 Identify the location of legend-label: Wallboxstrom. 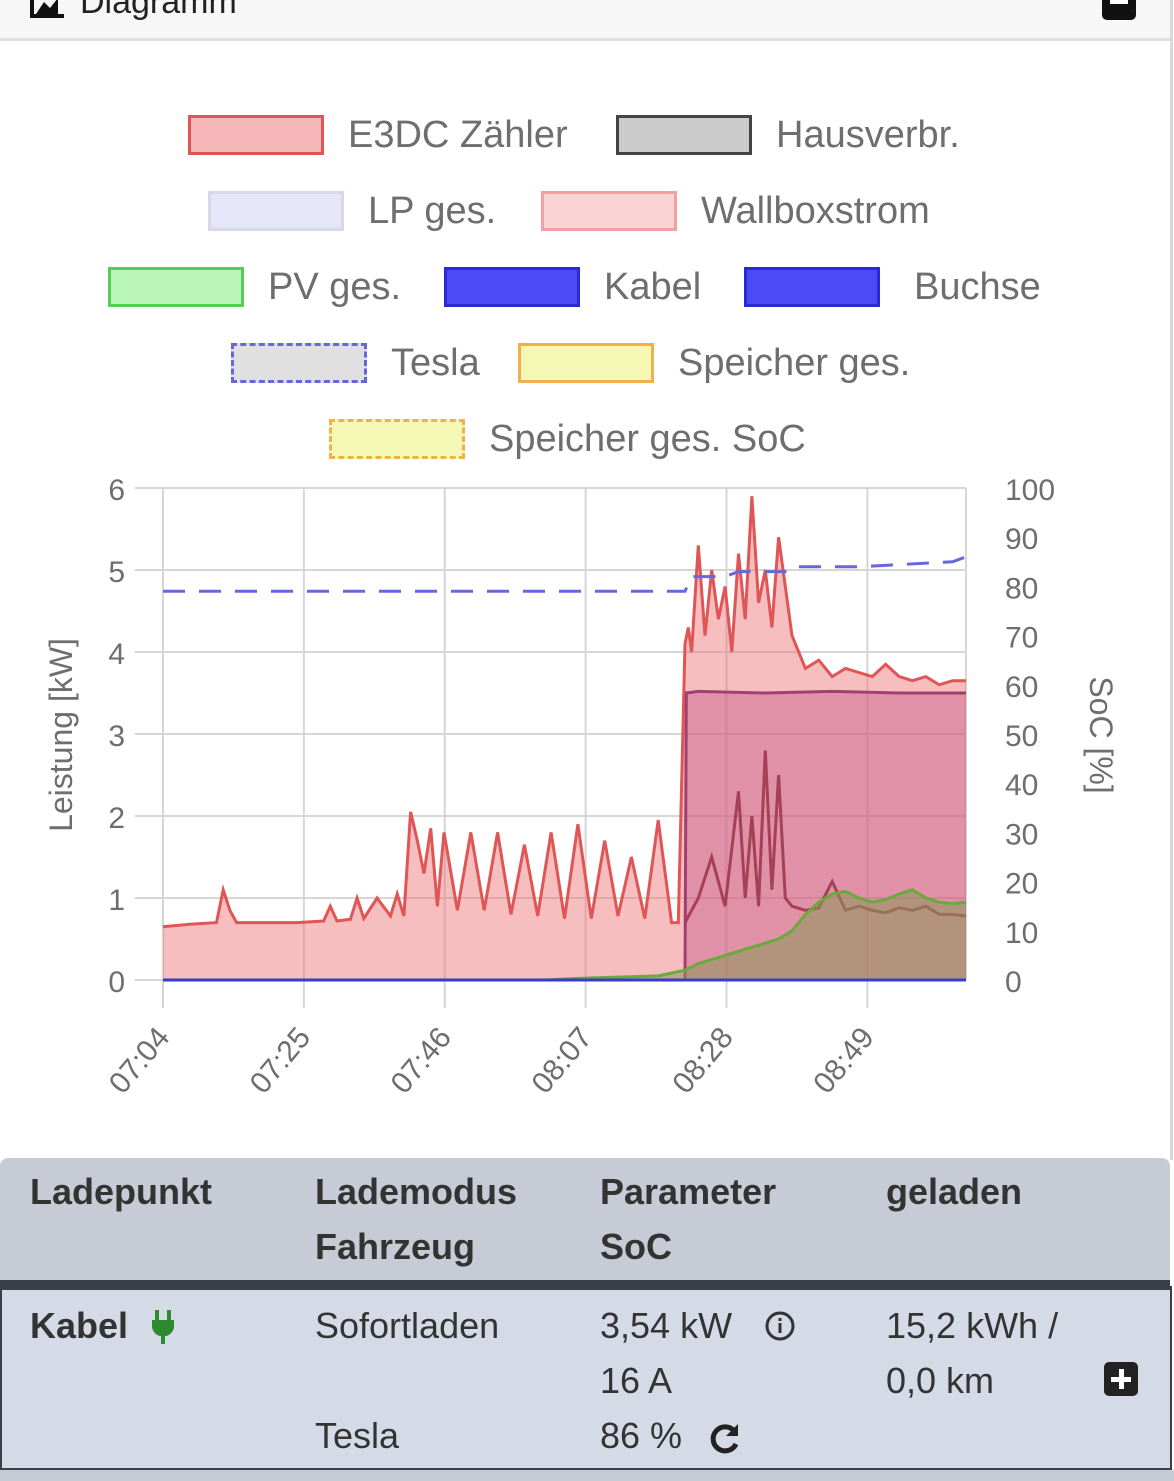
(815, 211).